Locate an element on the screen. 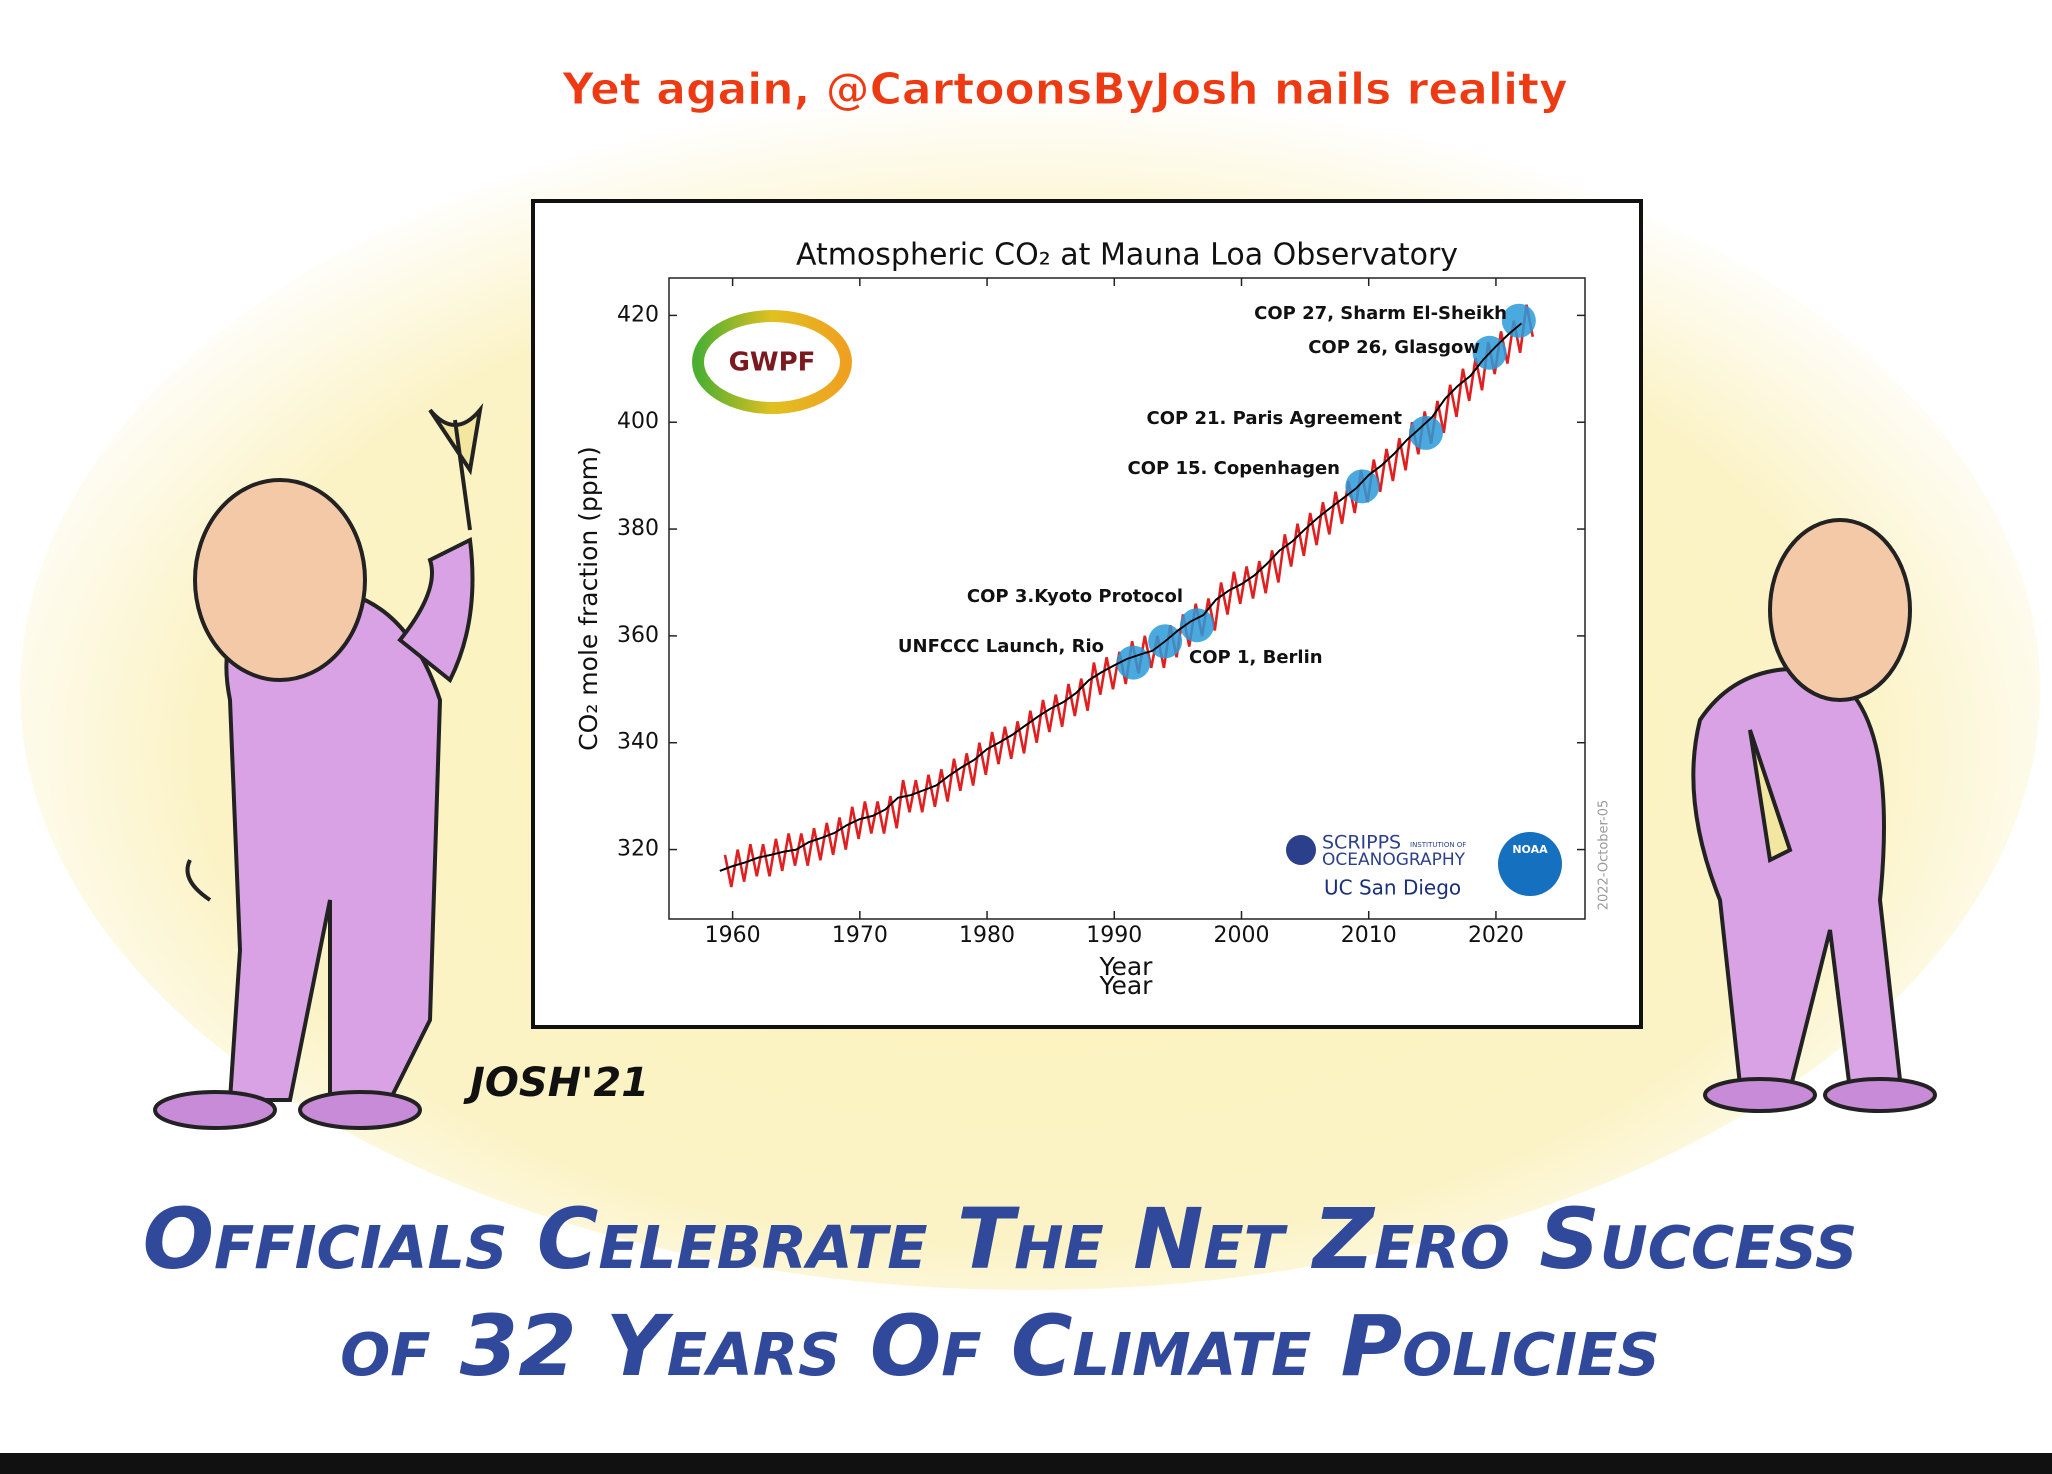 This screenshot has height=1474, width=2052. scripps-logo: OCEANOGRAPHY is located at coordinates (1394, 860).